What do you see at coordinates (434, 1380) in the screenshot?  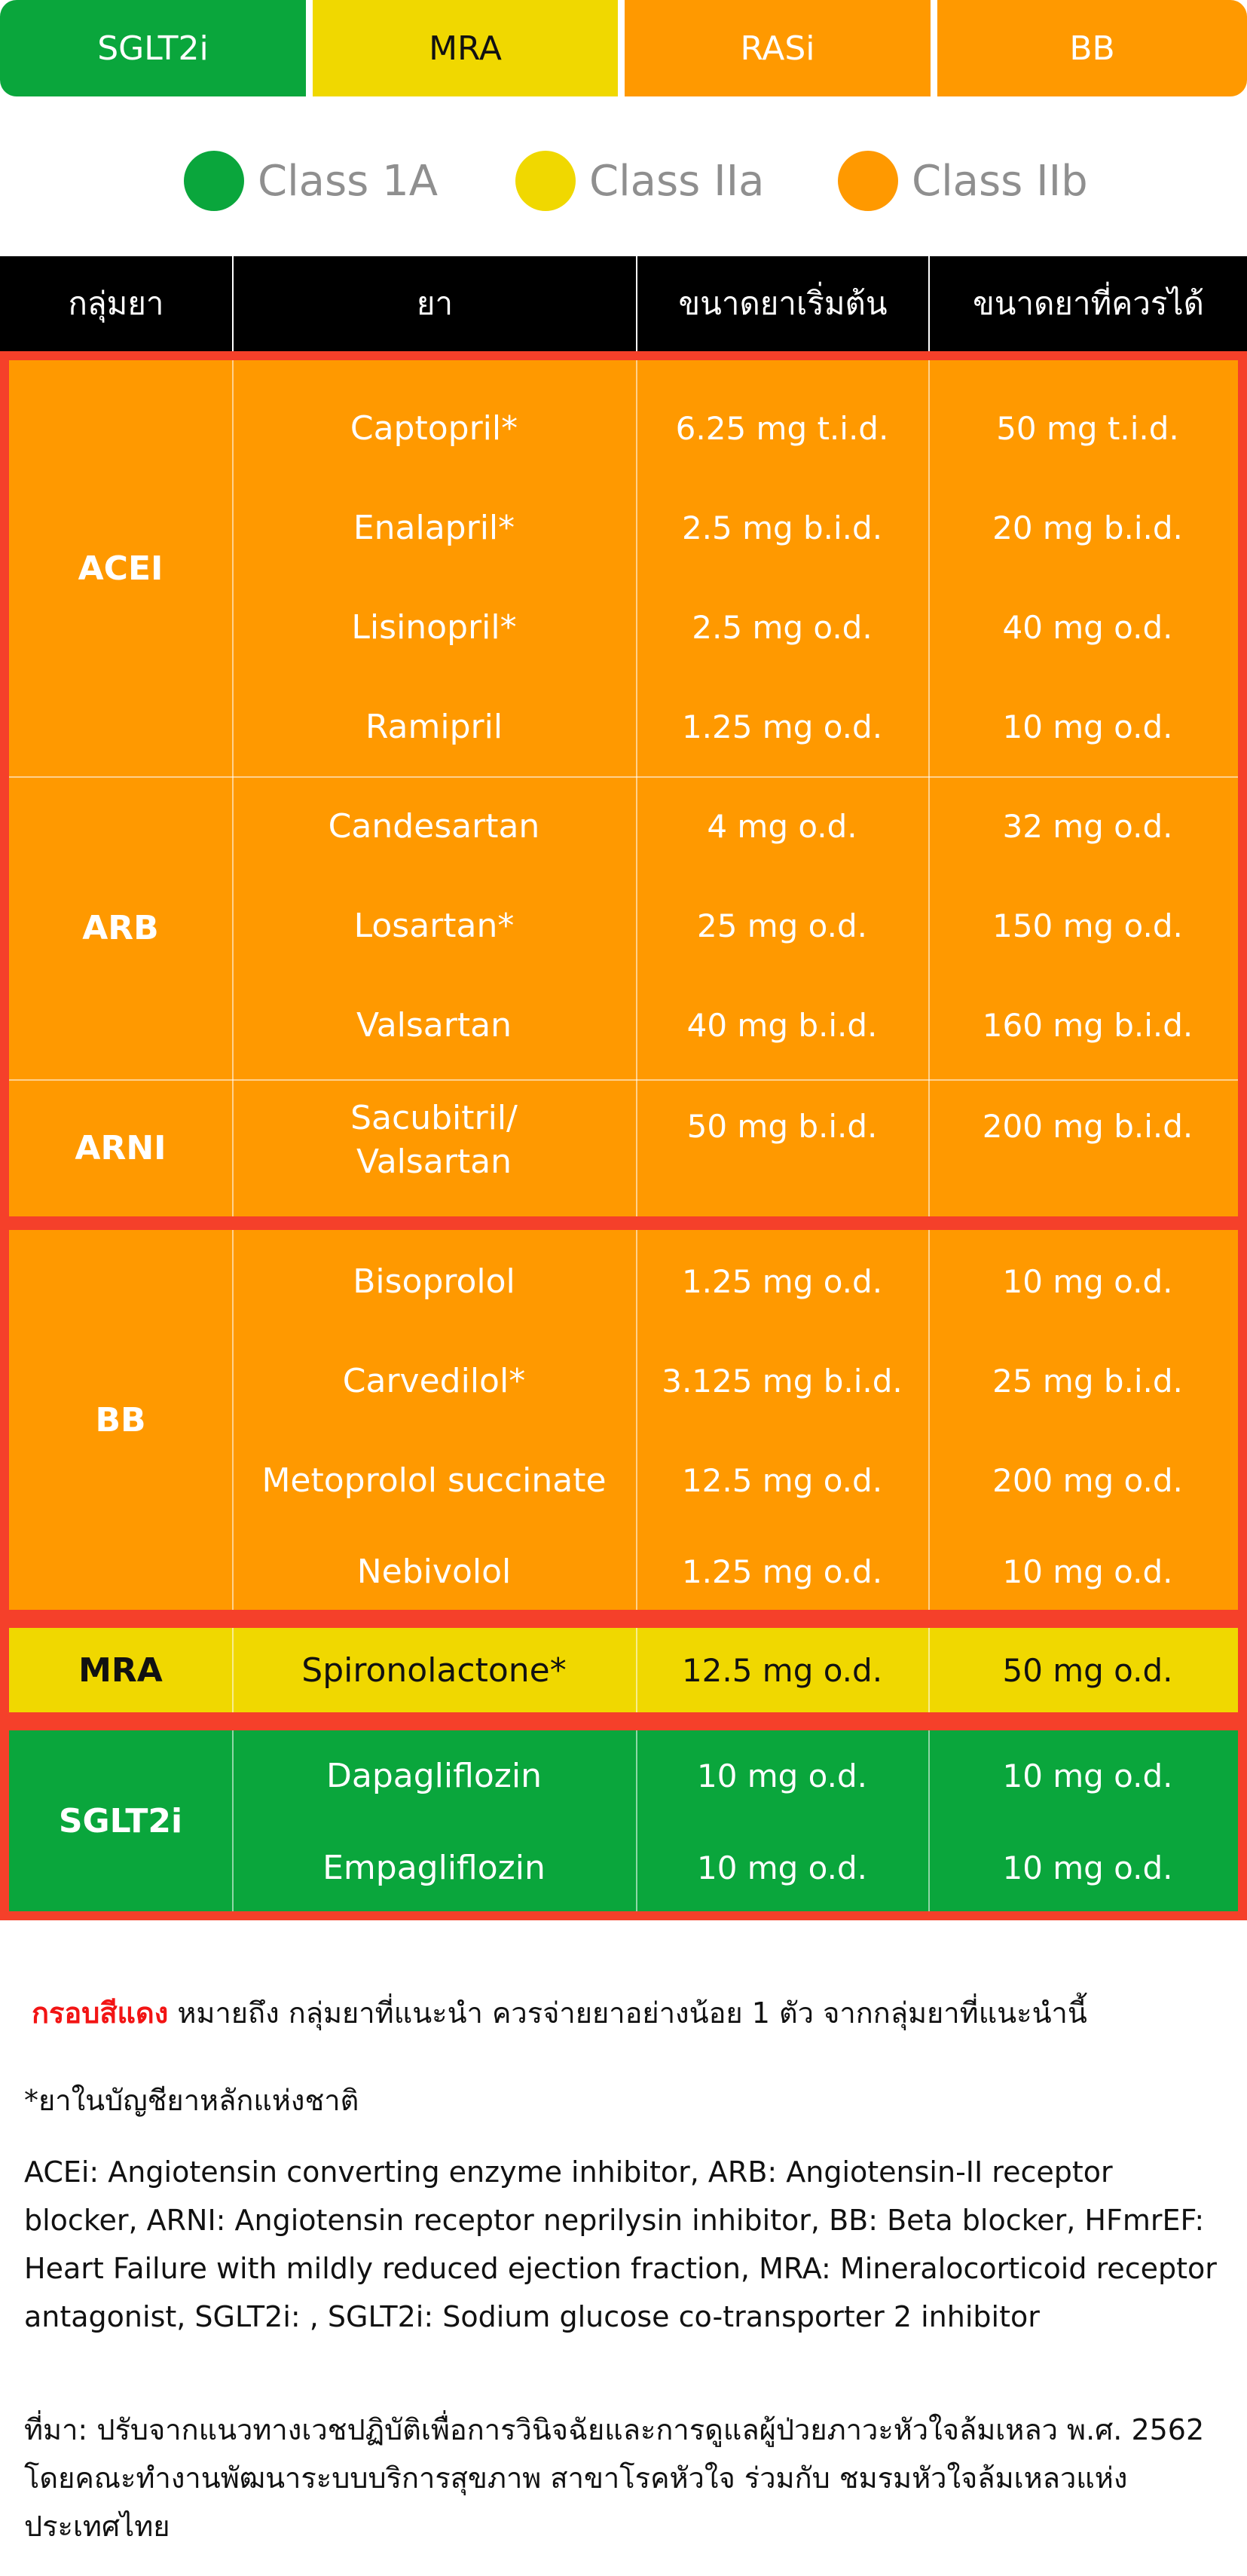 I see `drug-name: Carvedilol*` at bounding box center [434, 1380].